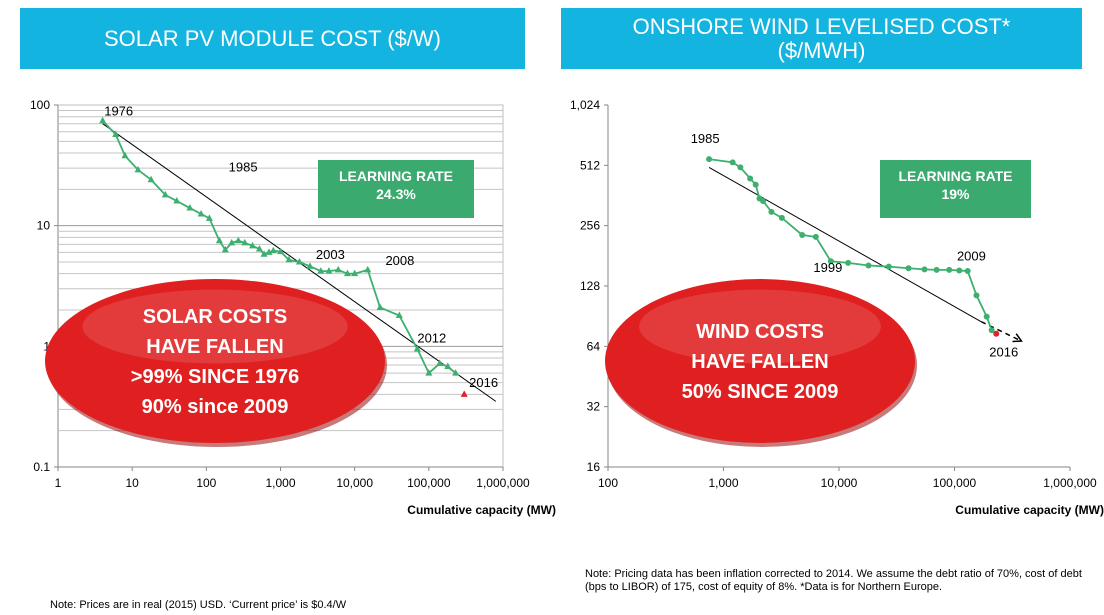 The width and height of the screenshot is (1104, 615). What do you see at coordinates (58, 483) in the screenshot?
I see `x-tick-label: 1` at bounding box center [58, 483].